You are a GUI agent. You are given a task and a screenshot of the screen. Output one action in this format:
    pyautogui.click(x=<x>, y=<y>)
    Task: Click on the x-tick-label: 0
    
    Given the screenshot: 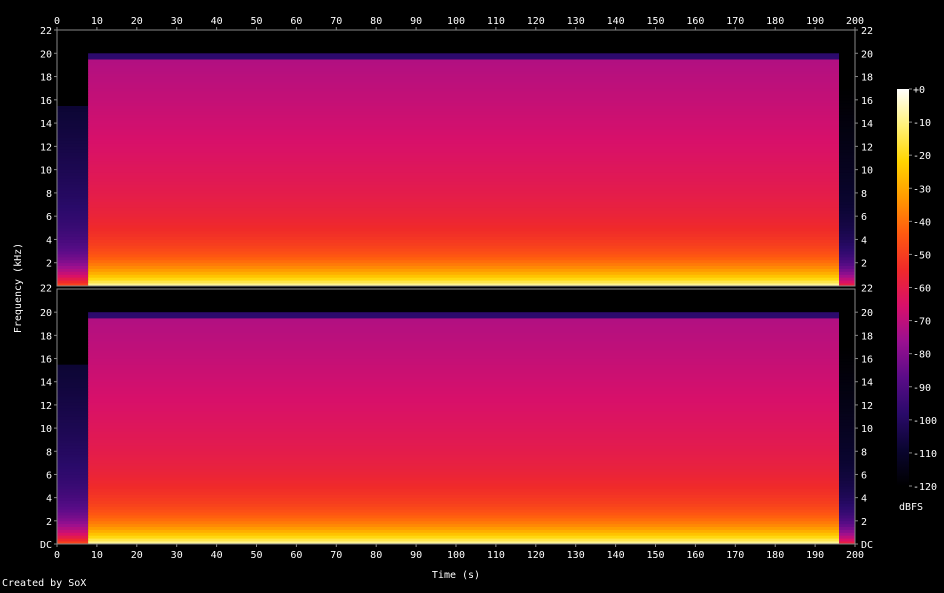 What is the action you would take?
    pyautogui.click(x=57, y=555)
    